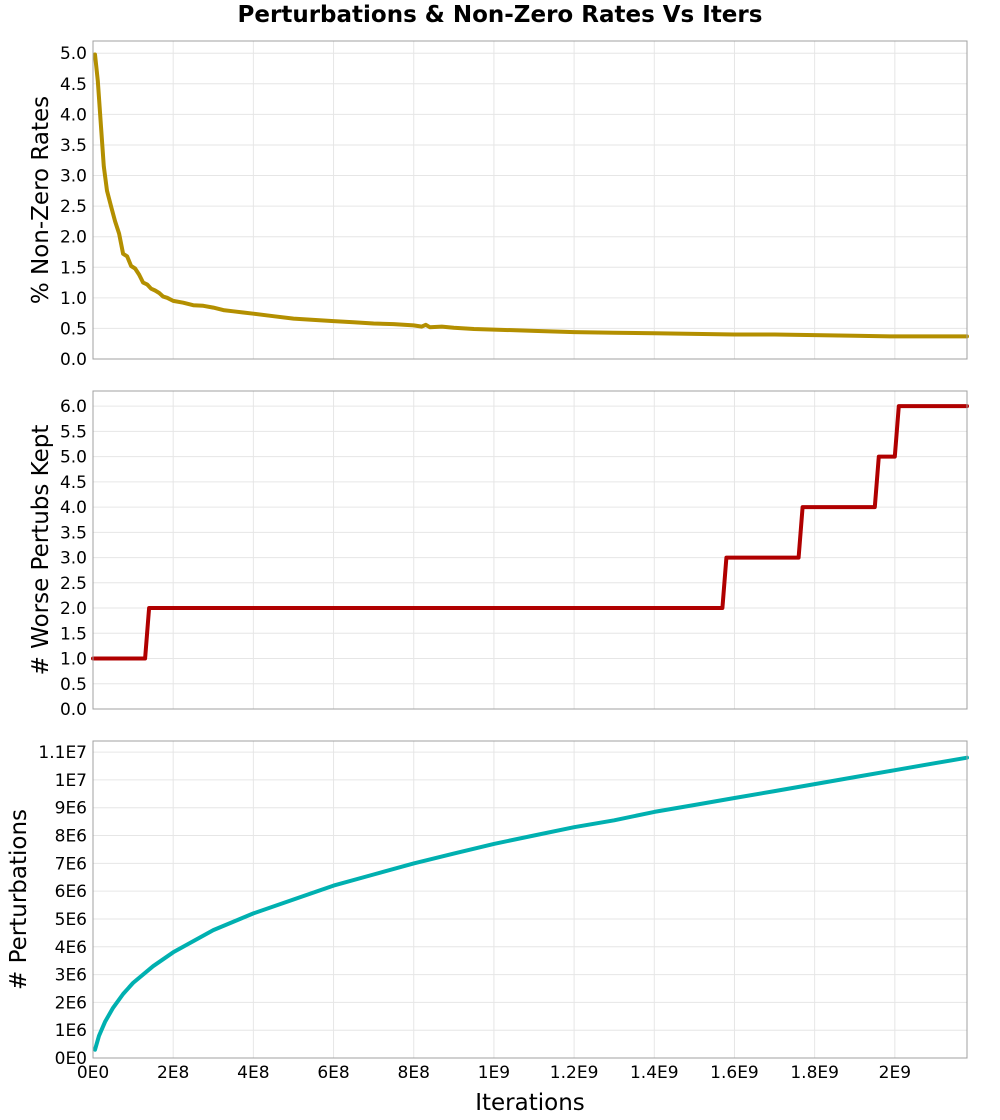  What do you see at coordinates (500, 15) in the screenshot?
I see `chart-title: Perturbations & Non-Zero Rates Vs Iters` at bounding box center [500, 15].